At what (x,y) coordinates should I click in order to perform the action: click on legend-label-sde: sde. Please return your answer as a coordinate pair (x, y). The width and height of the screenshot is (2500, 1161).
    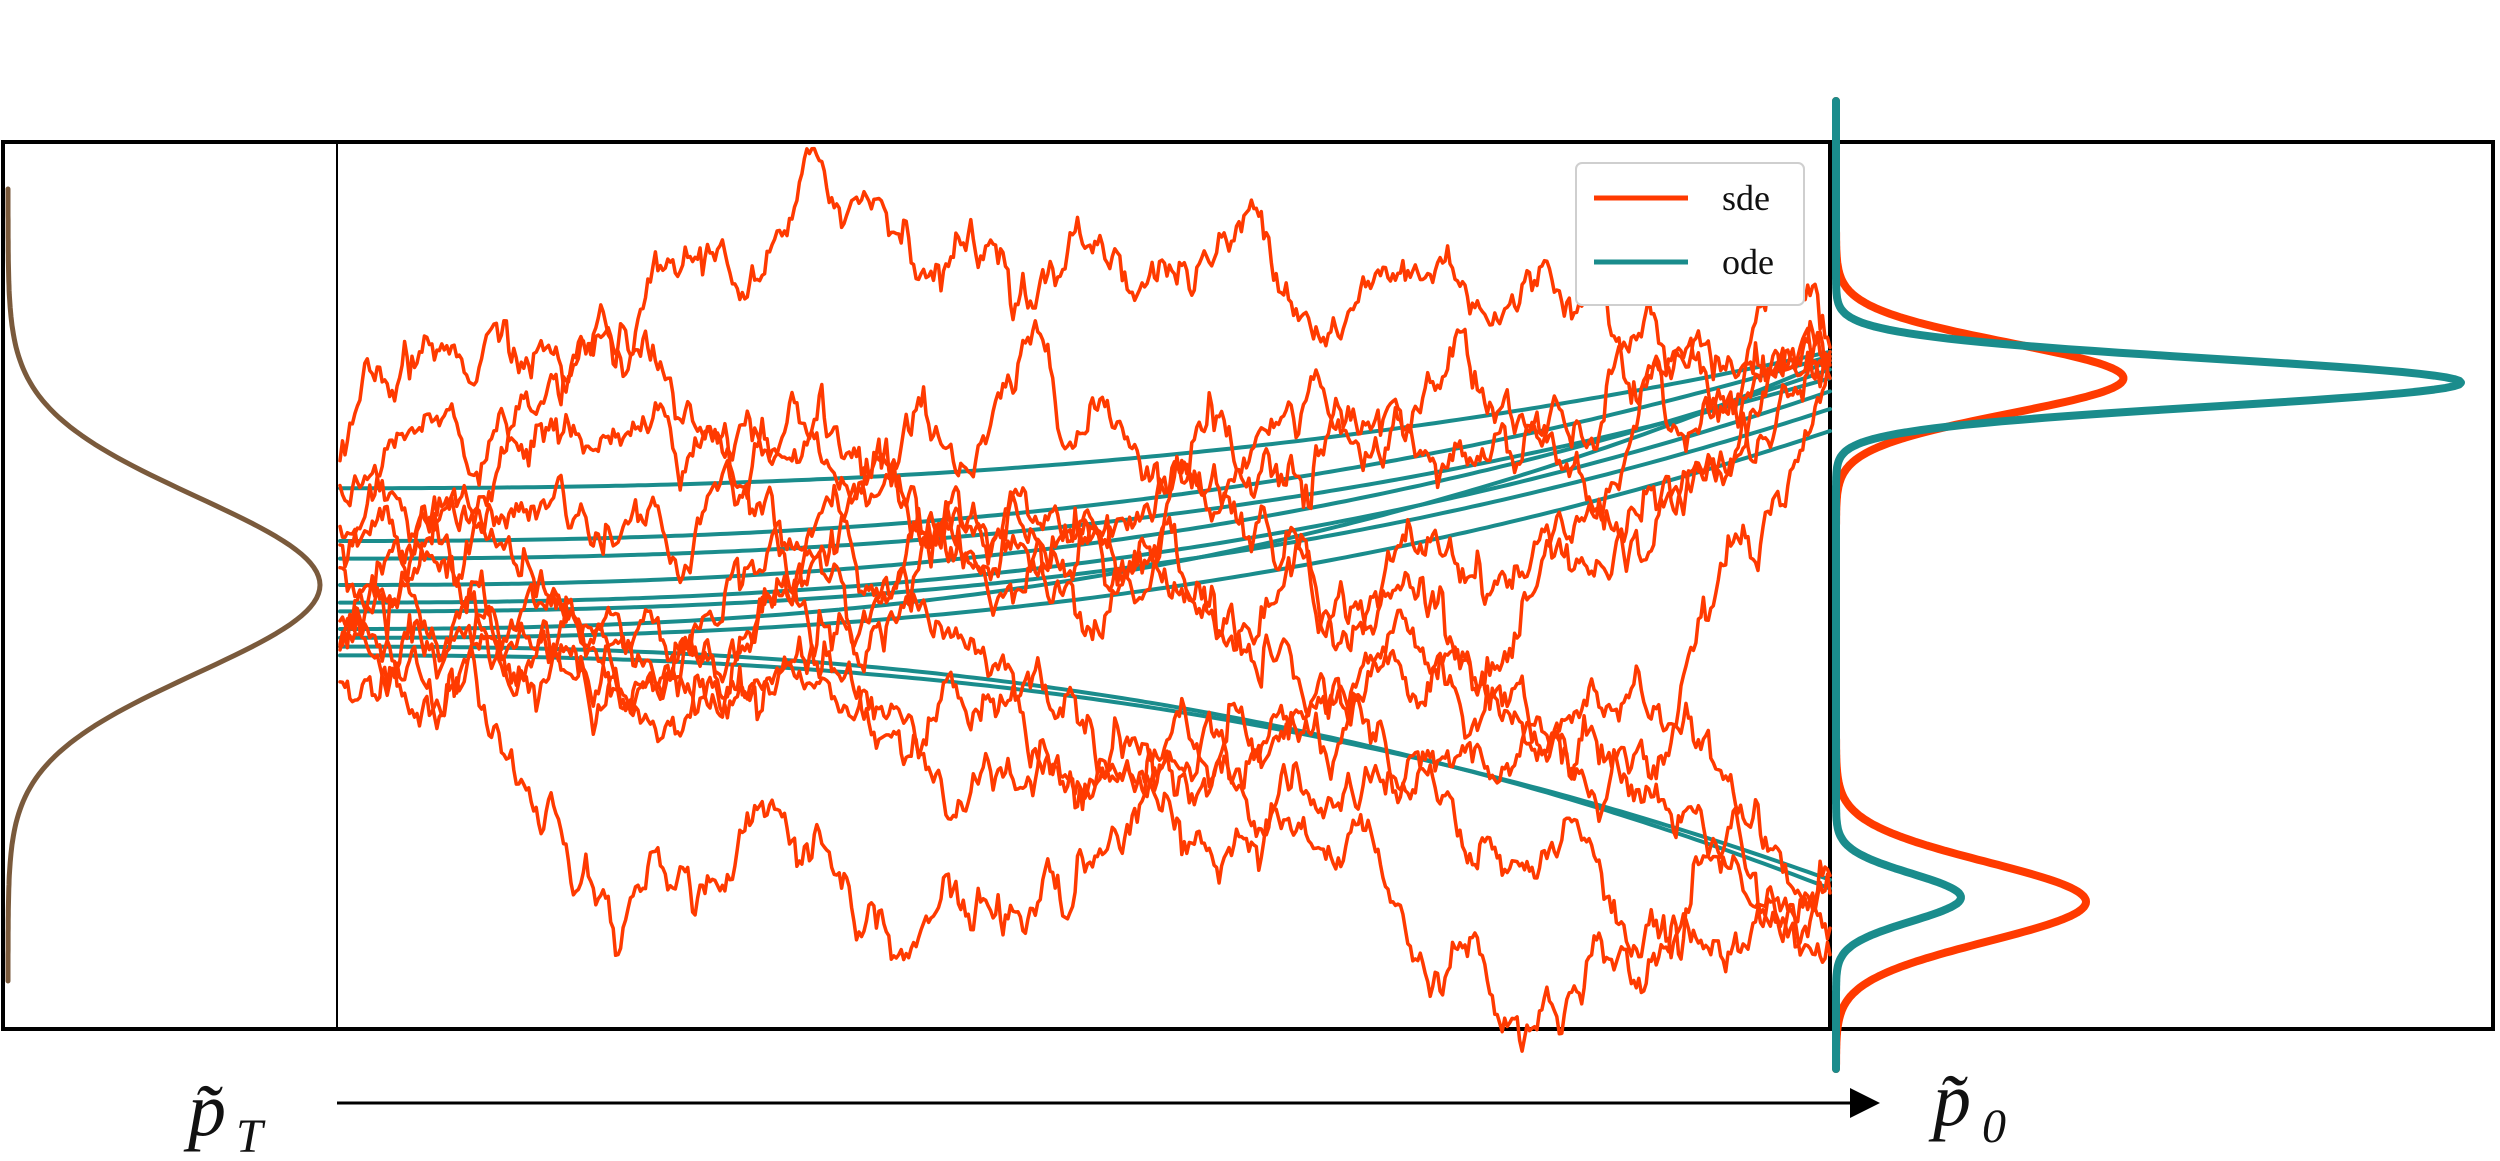
    Looking at the image, I should click on (1746, 198).